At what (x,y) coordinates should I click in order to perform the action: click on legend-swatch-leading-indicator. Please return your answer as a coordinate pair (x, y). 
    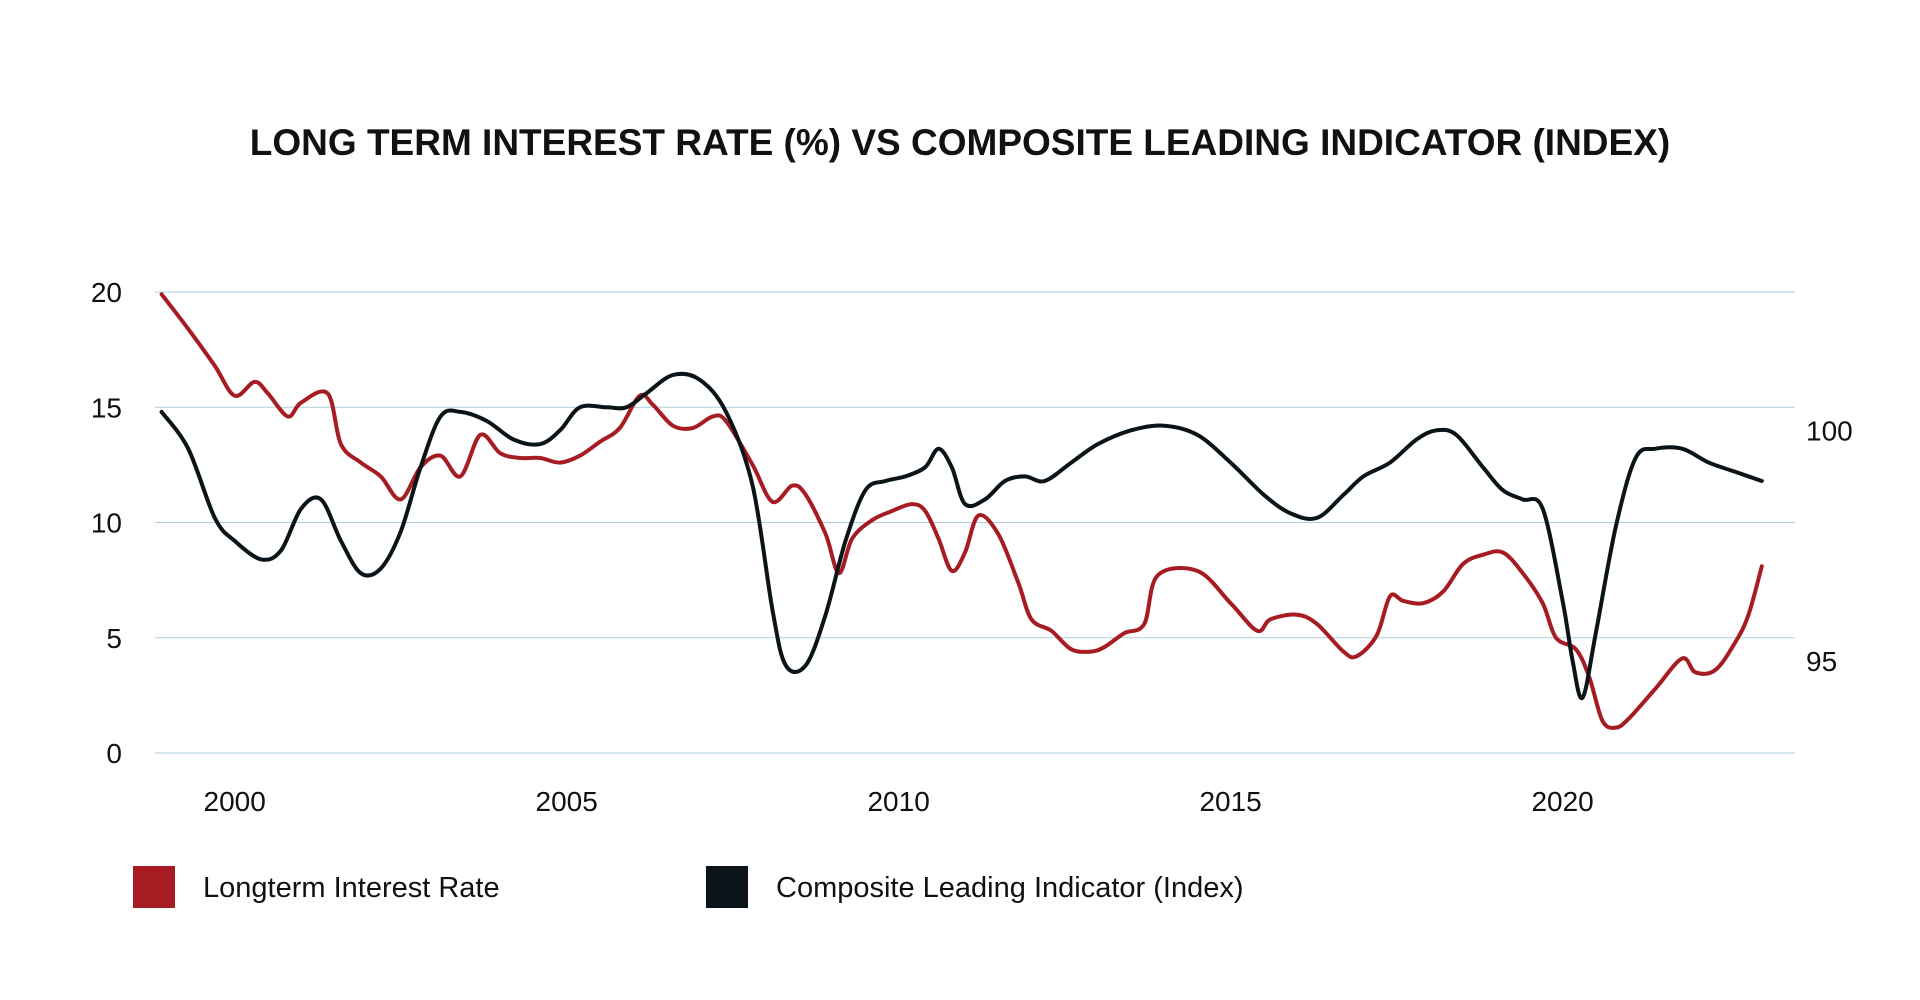
    Looking at the image, I should click on (727, 887).